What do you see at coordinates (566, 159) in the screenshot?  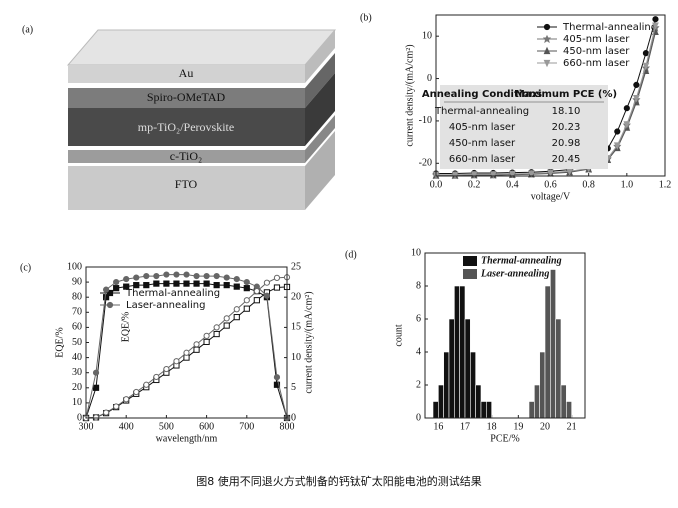 I see `table-cell: 20.45` at bounding box center [566, 159].